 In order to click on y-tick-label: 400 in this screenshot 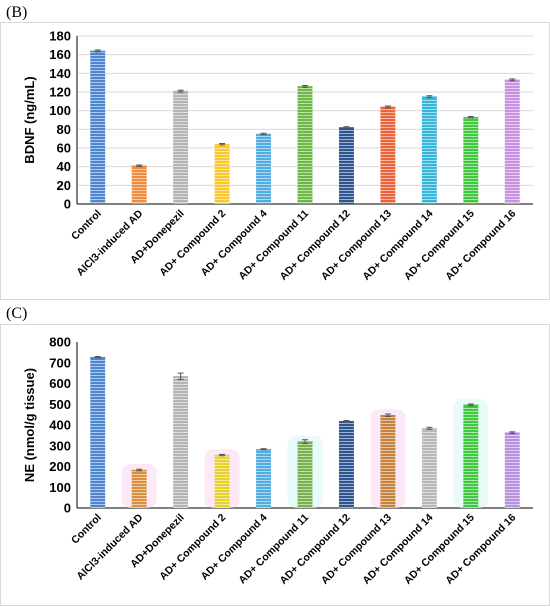, I will do `click(60, 425)`.